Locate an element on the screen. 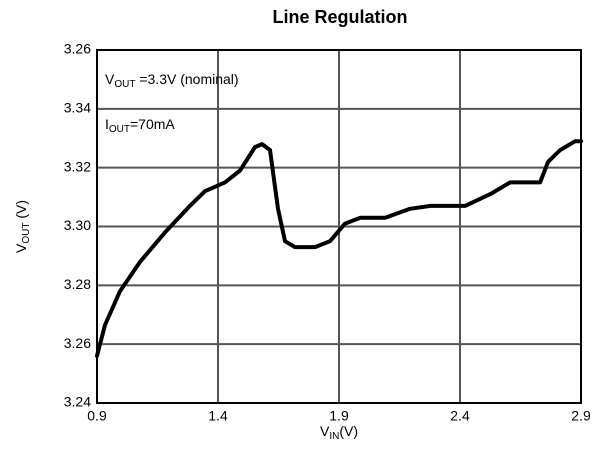 This screenshot has width=602, height=457. x-tick-label: 2.4 is located at coordinates (460, 416).